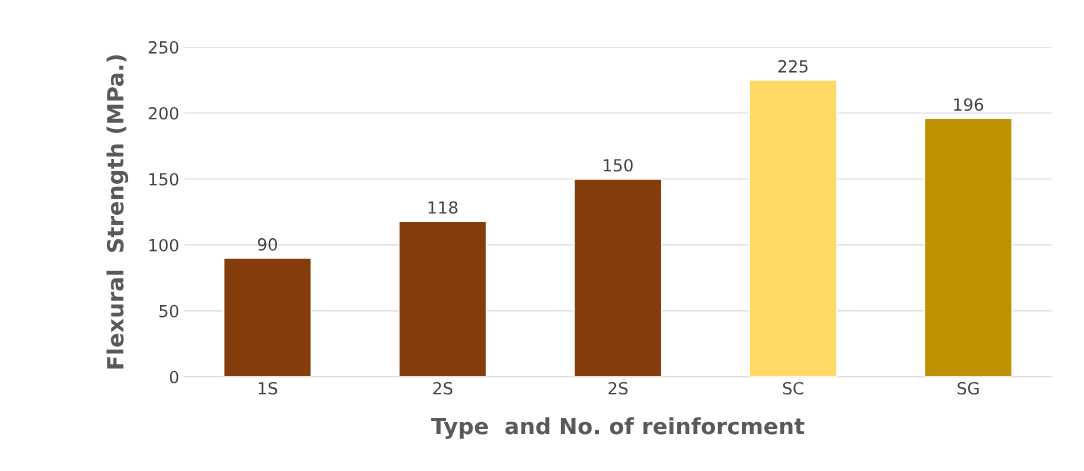 The width and height of the screenshot is (1084, 471). What do you see at coordinates (968, 388) in the screenshot?
I see `x-tick-label: SG` at bounding box center [968, 388].